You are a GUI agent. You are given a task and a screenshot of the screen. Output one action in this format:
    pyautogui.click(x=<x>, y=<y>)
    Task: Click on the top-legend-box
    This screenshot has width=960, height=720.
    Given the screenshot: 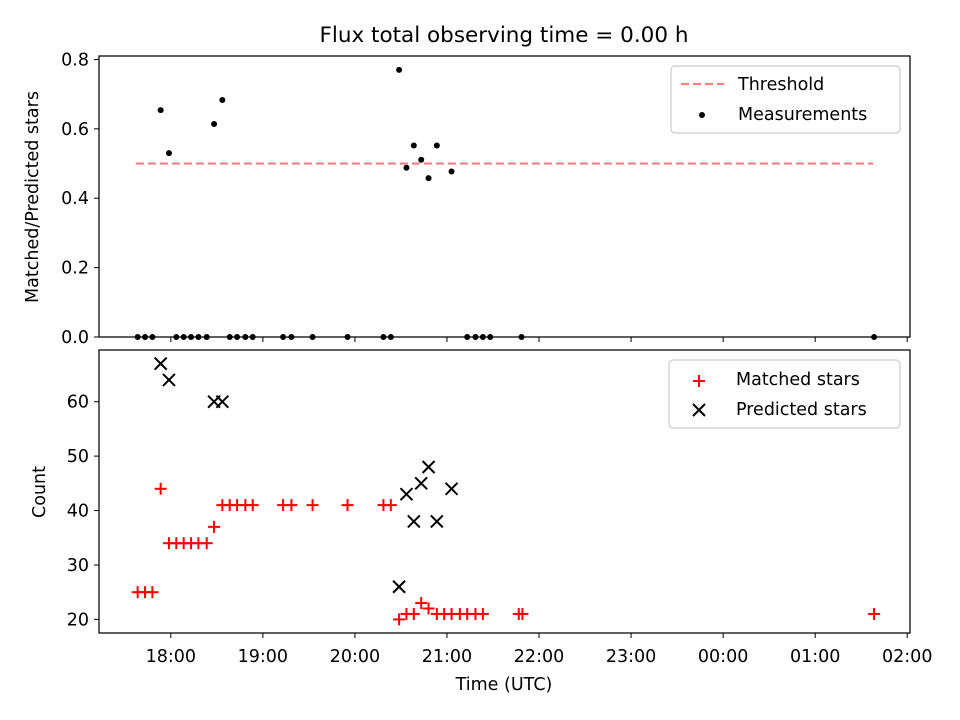 What is the action you would take?
    pyautogui.click(x=785, y=99)
    